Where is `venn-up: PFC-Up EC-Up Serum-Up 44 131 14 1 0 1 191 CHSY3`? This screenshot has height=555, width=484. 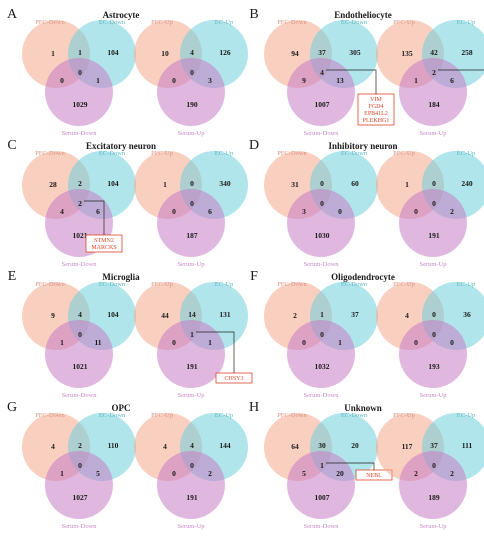
venn-up: PFC-Up EC-Up Serum-Up 44 131 14 1 0 1 191 CHSY3 is located at coordinates (193, 340).